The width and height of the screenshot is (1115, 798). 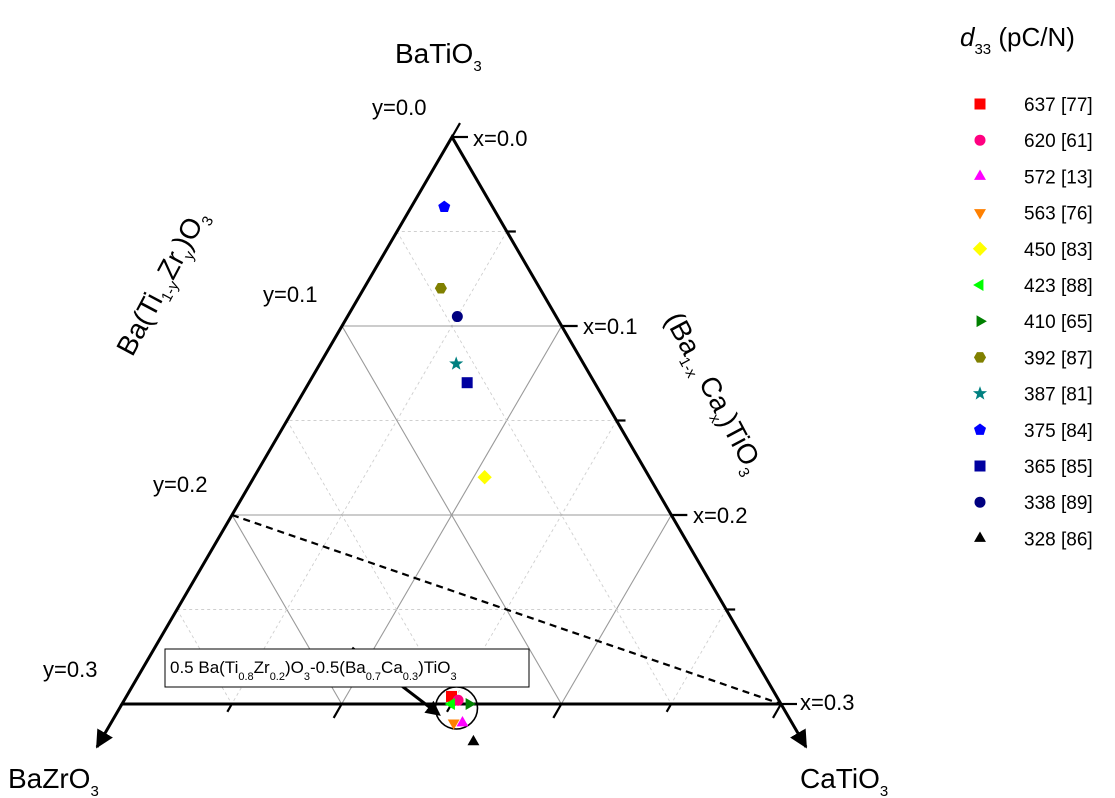 I want to click on dashed-composition-line, so click(x=506, y=609).